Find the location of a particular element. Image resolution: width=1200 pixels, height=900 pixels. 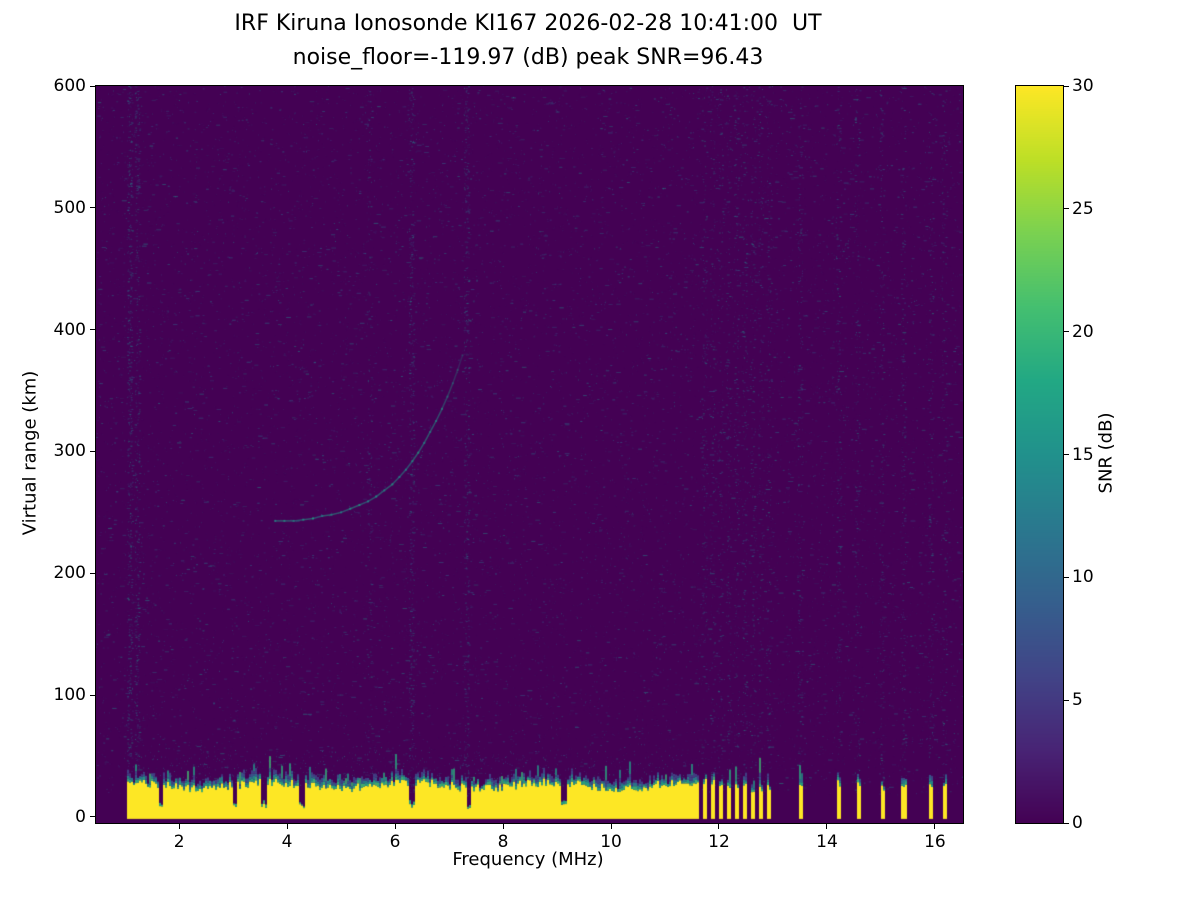

y-tick-label: 600 is located at coordinates (69, 86).